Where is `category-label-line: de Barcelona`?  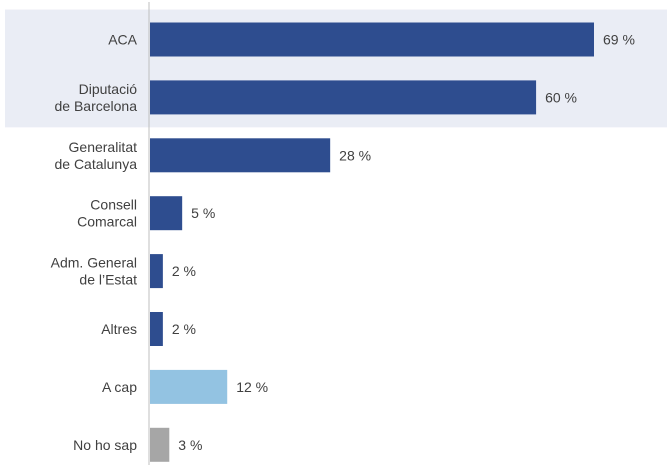
category-label-line: de Barcelona is located at coordinates (95, 106).